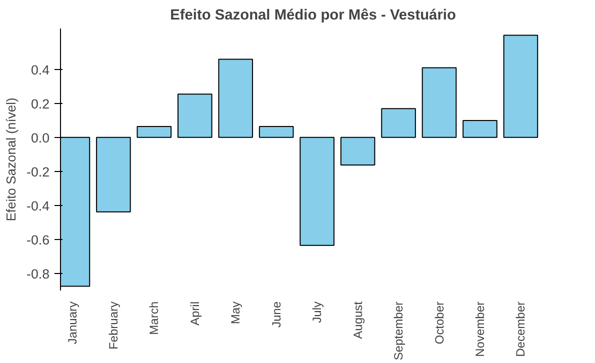 Image resolution: width=595 pixels, height=363 pixels. I want to click on x-tick-label: January, so click(73, 322).